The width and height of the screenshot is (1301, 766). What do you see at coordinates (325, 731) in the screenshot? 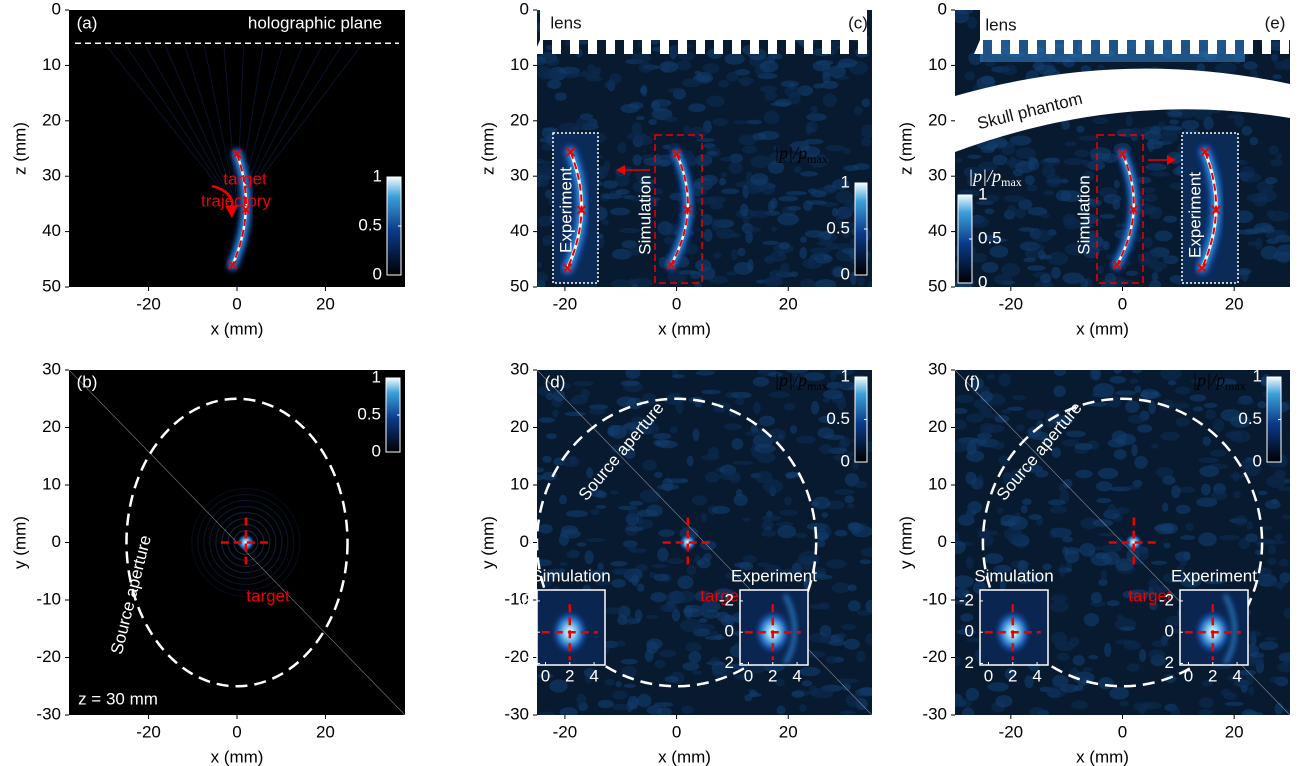
I see `x-tick-label: 20` at bounding box center [325, 731].